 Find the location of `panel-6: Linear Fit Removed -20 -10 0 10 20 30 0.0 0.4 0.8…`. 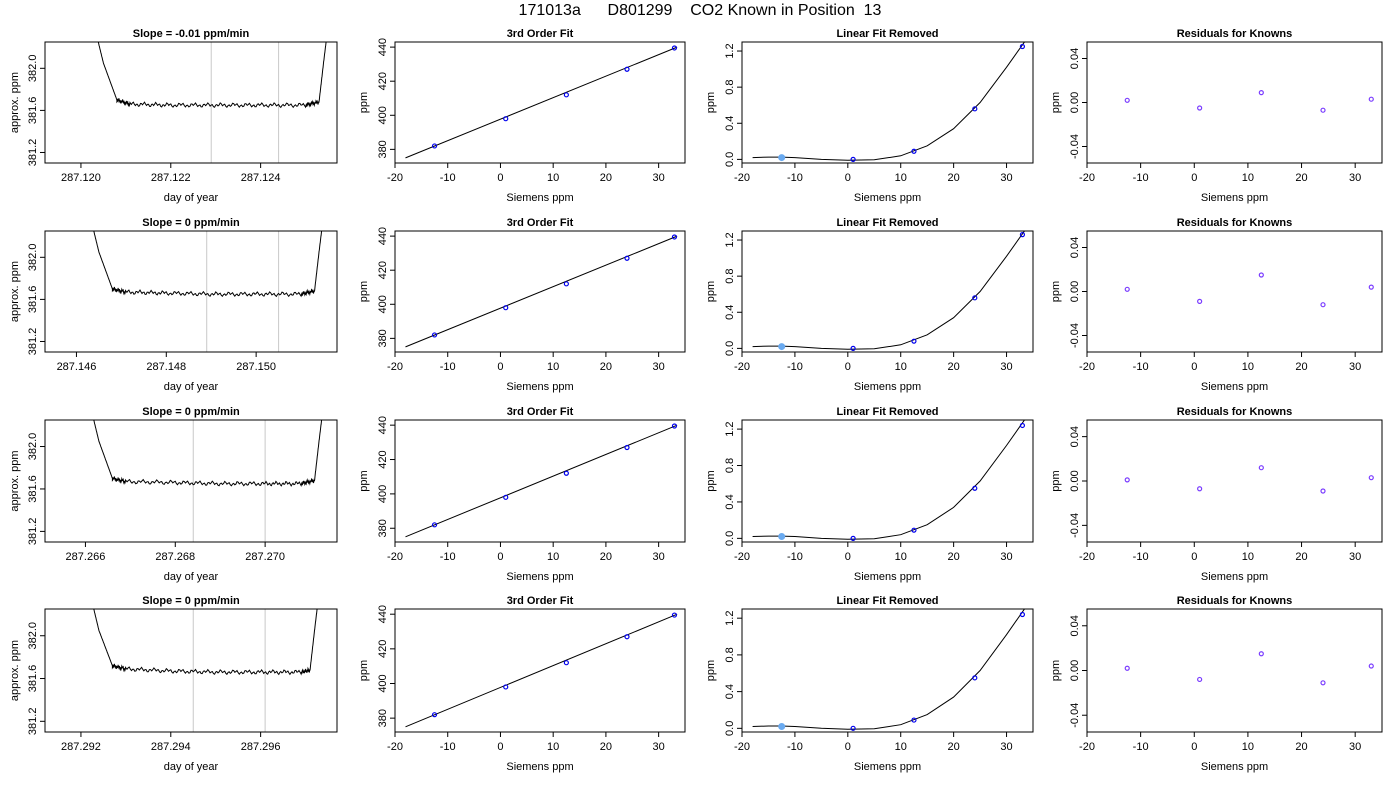

panel-6: Linear Fit Removed -20 -10 0 10 20 30 0.0 0.4 0.8… is located at coordinates (869, 305).